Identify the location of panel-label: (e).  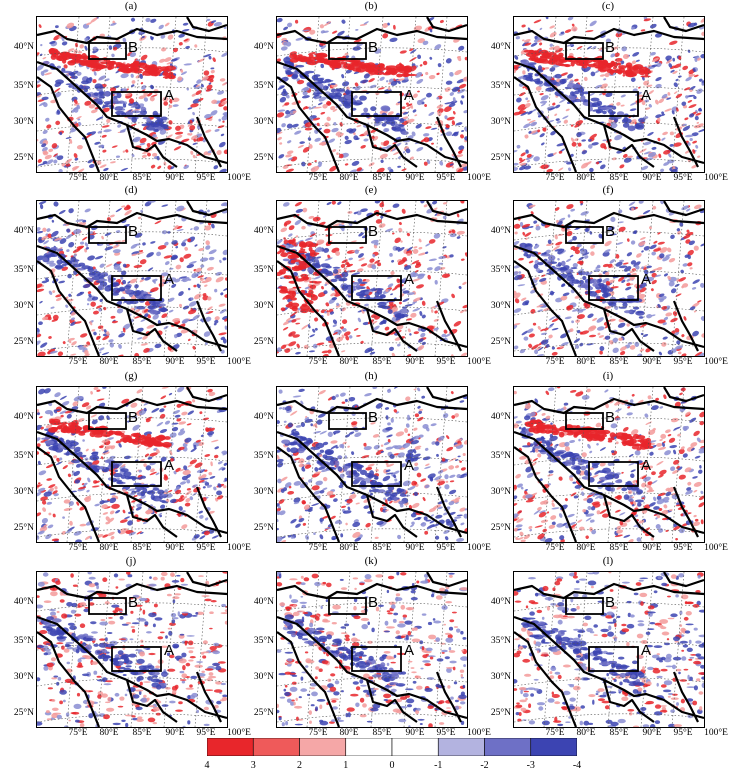
(371, 190).